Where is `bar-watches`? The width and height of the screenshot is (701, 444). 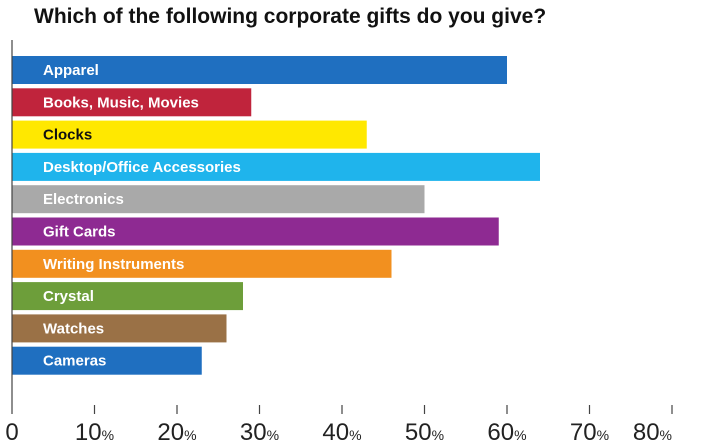
bar-watches is located at coordinates (119, 328).